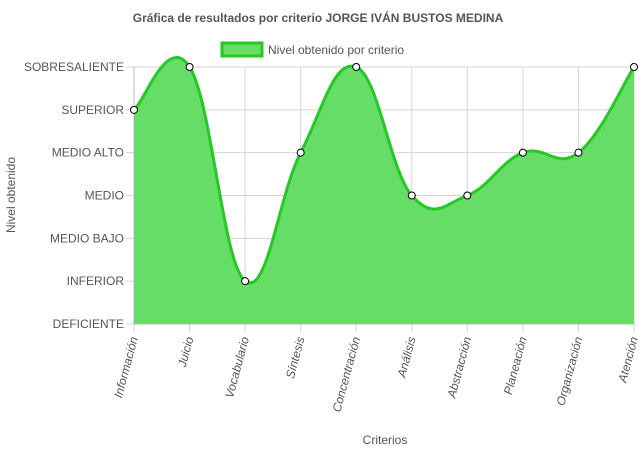 This screenshot has height=452, width=639. Describe the element at coordinates (186, 352) in the screenshot. I see `x-tick-label: Juicio` at that location.